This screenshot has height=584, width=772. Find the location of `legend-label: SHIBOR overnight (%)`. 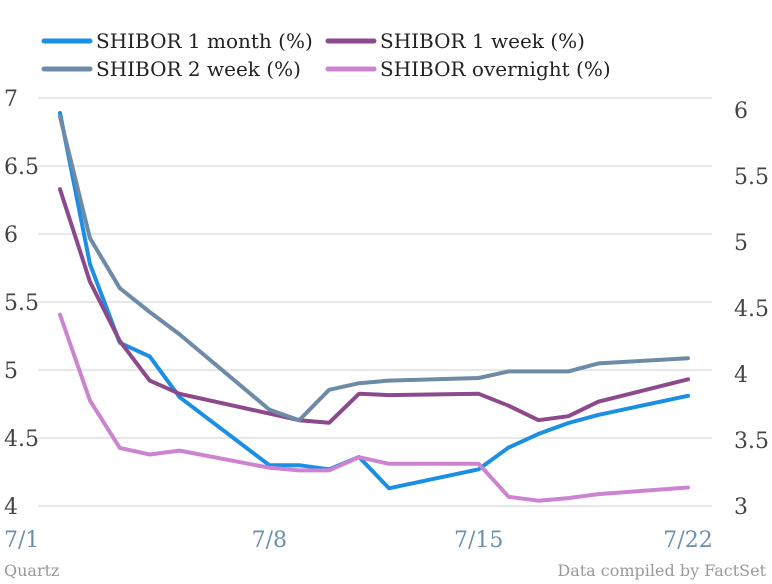

legend-label: SHIBOR overnight (%) is located at coordinates (495, 69).